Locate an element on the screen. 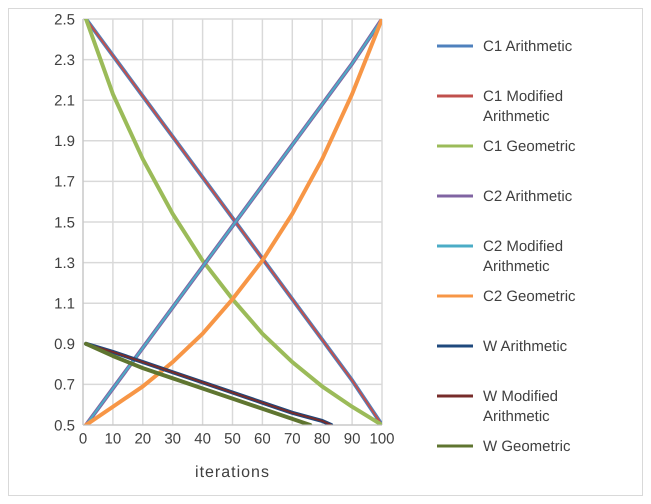 Image resolution: width=651 pixels, height=504 pixels. y-tick-label: 1.5 is located at coordinates (64, 223).